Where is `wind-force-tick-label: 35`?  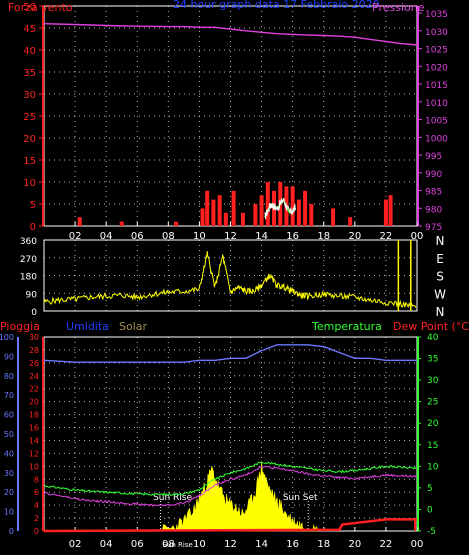 wind-force-tick-label: 35 is located at coordinates (29, 73).